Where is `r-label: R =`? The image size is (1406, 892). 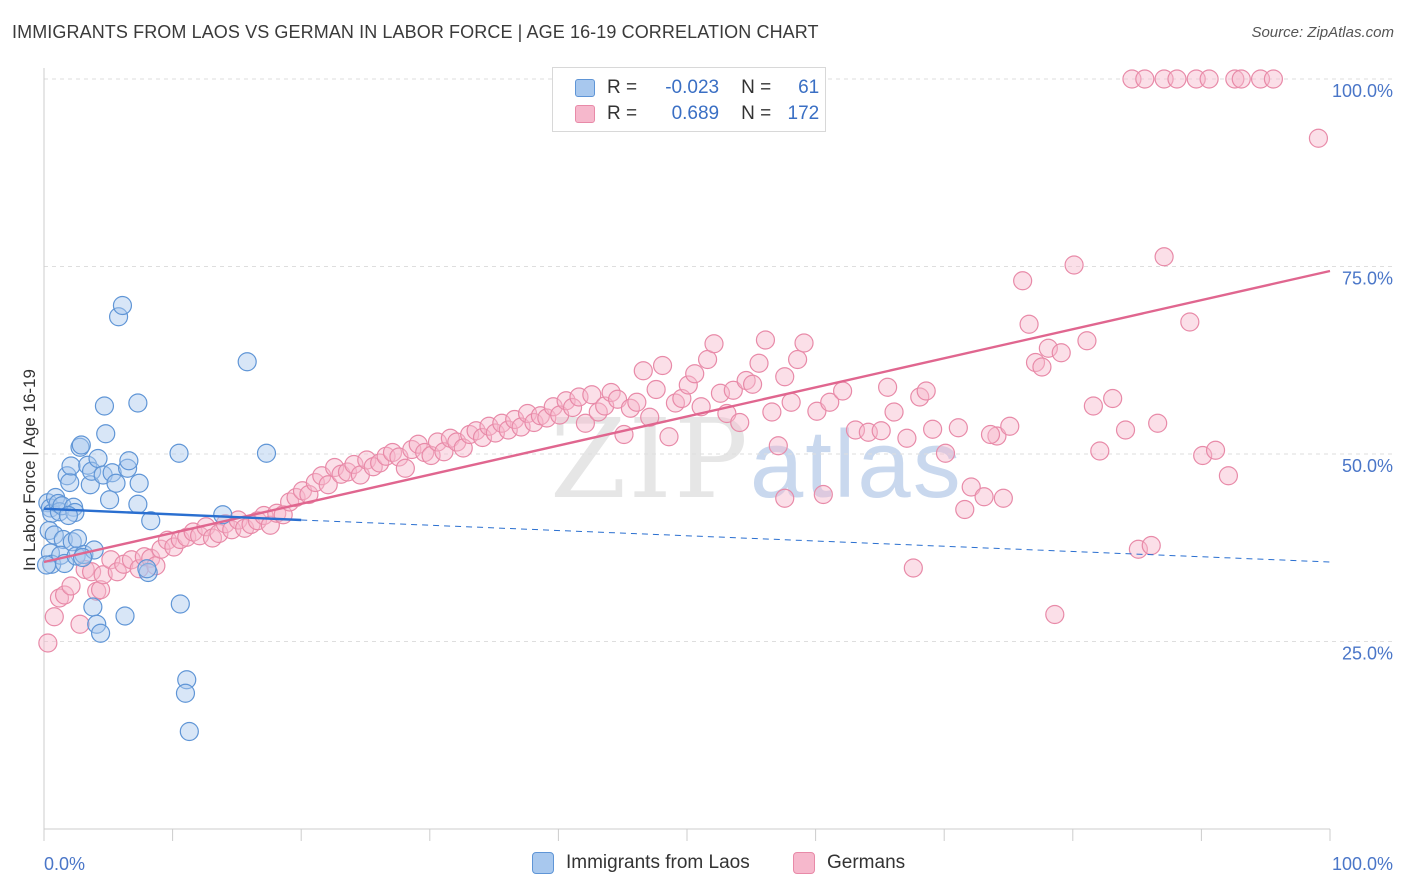 r-label: R = is located at coordinates (622, 113).